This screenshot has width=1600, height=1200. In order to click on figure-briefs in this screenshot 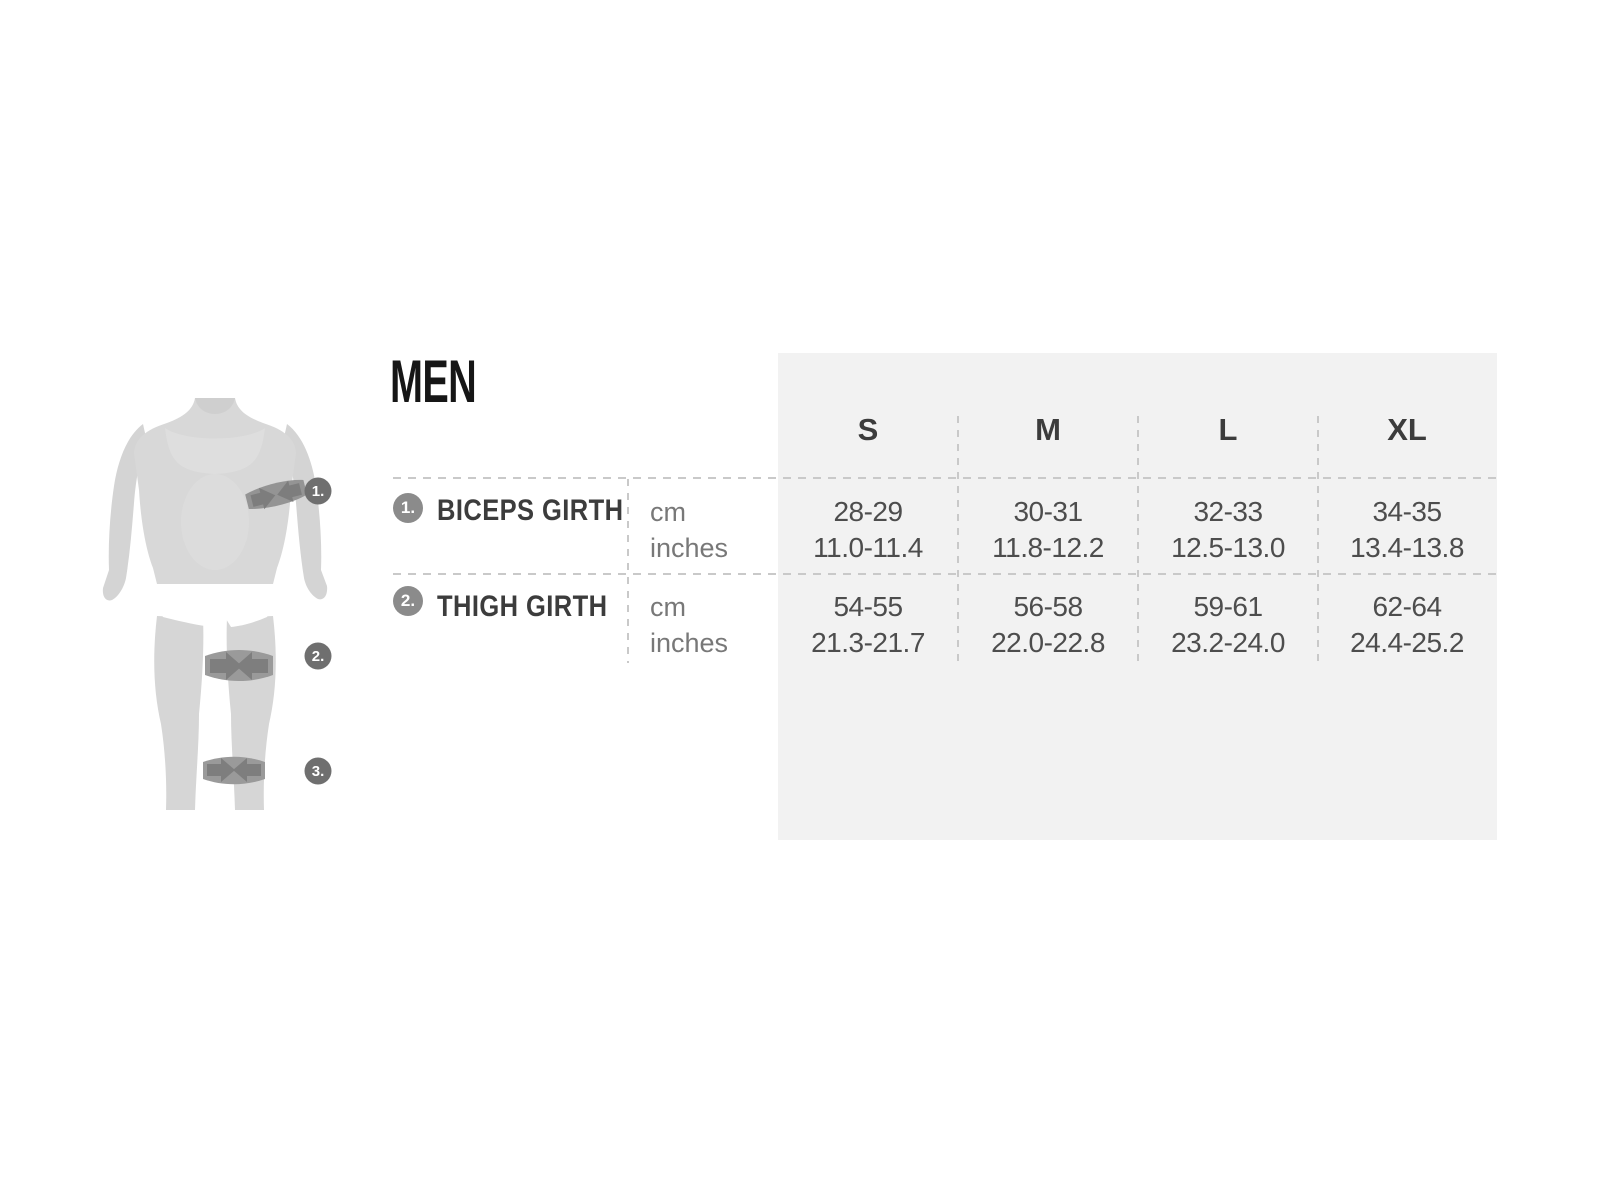, I will do `click(215, 605)`.